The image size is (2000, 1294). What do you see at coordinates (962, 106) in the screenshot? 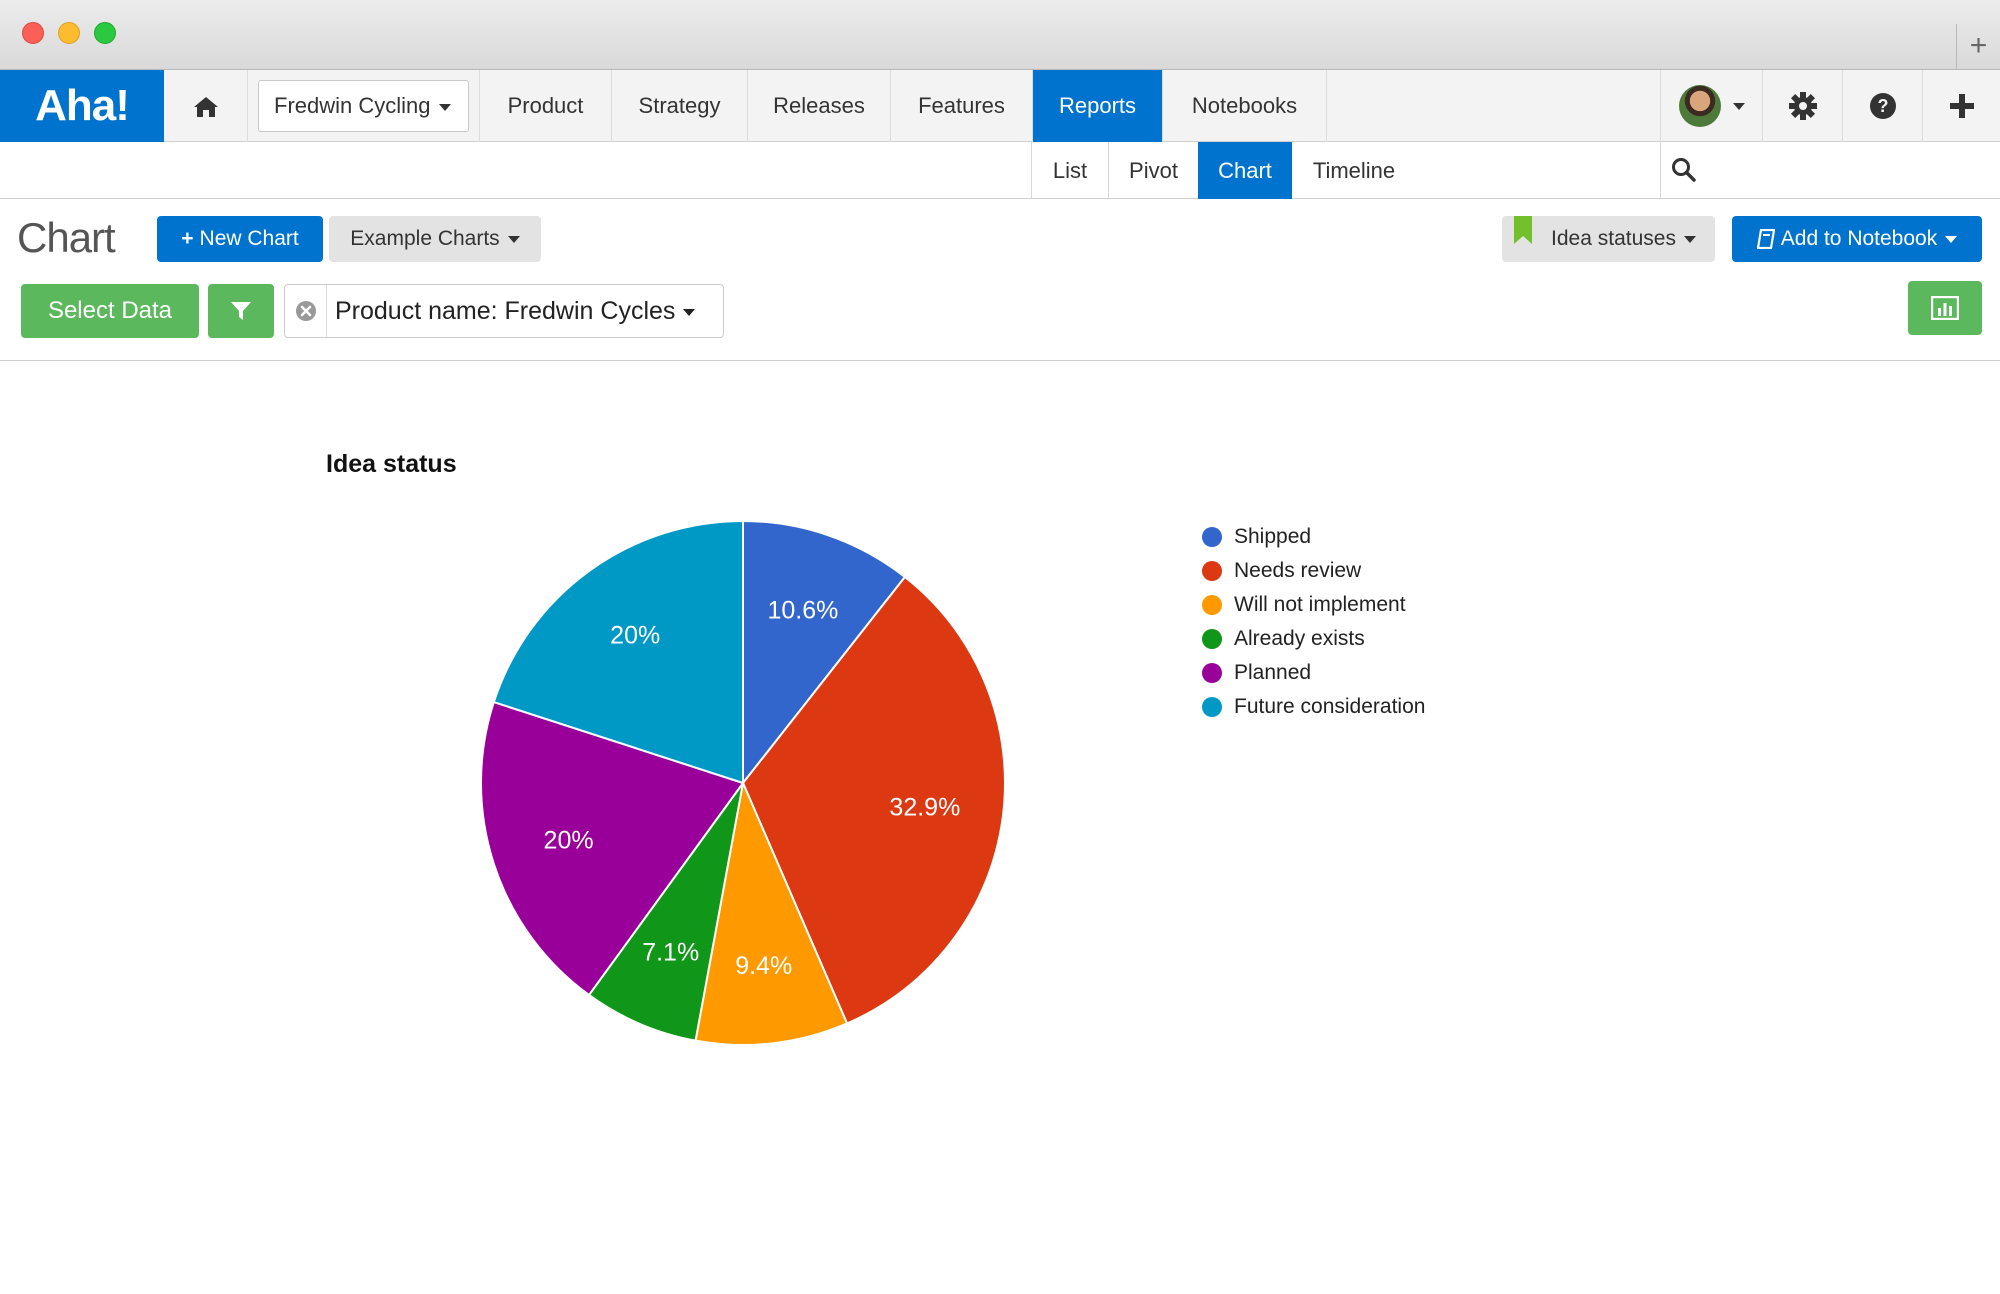
I see `nav-features: Features` at bounding box center [962, 106].